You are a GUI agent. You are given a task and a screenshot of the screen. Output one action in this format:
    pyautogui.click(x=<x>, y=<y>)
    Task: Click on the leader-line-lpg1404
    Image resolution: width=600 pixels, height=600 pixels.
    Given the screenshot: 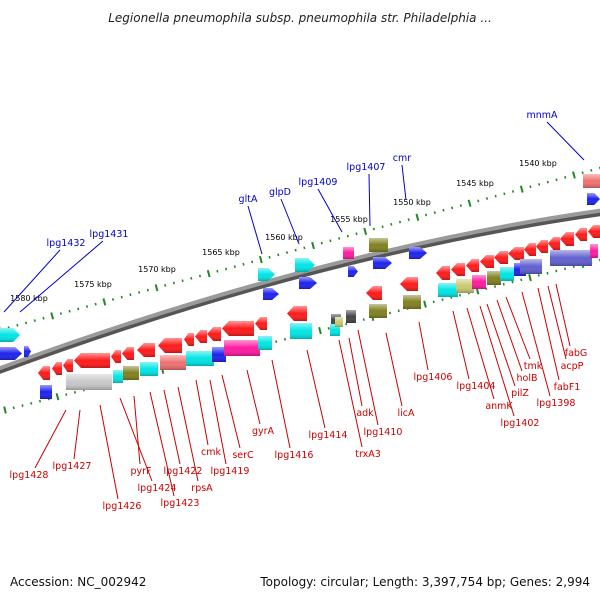 What is the action you would take?
    pyautogui.click(x=461, y=345)
    